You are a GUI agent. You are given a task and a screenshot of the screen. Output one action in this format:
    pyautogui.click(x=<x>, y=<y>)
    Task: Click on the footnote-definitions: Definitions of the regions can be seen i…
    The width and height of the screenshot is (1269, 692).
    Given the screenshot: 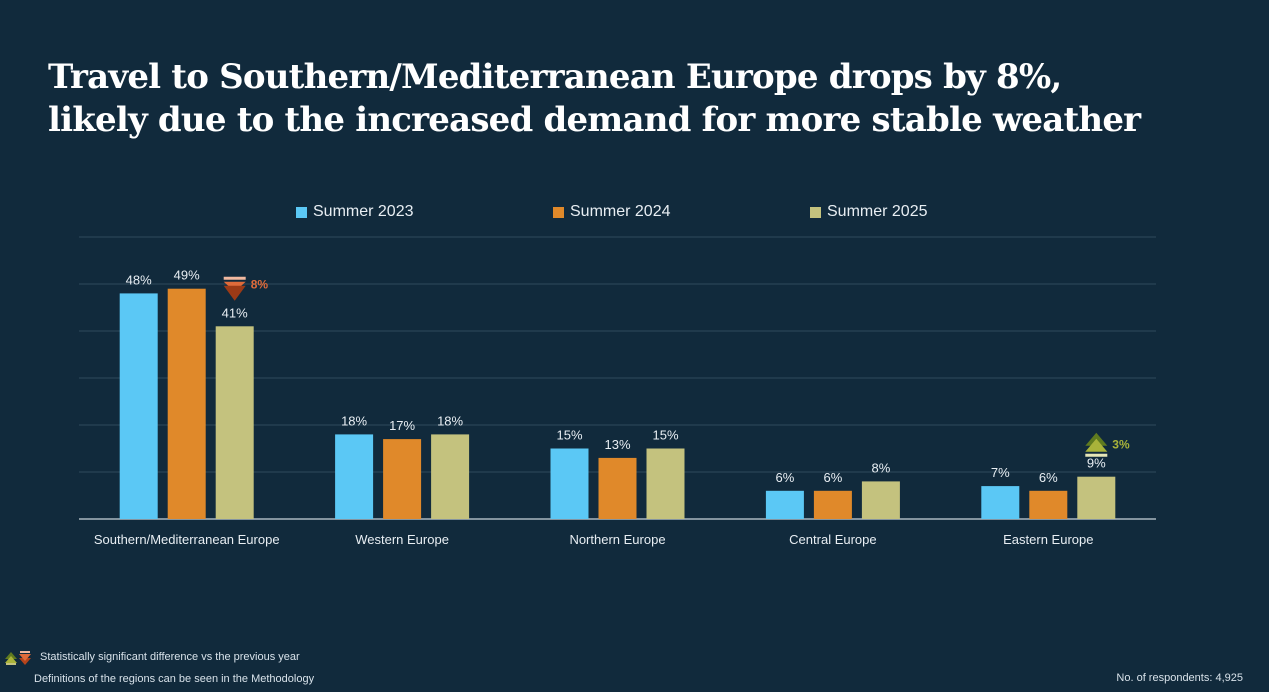 What is the action you would take?
    pyautogui.click(x=174, y=679)
    